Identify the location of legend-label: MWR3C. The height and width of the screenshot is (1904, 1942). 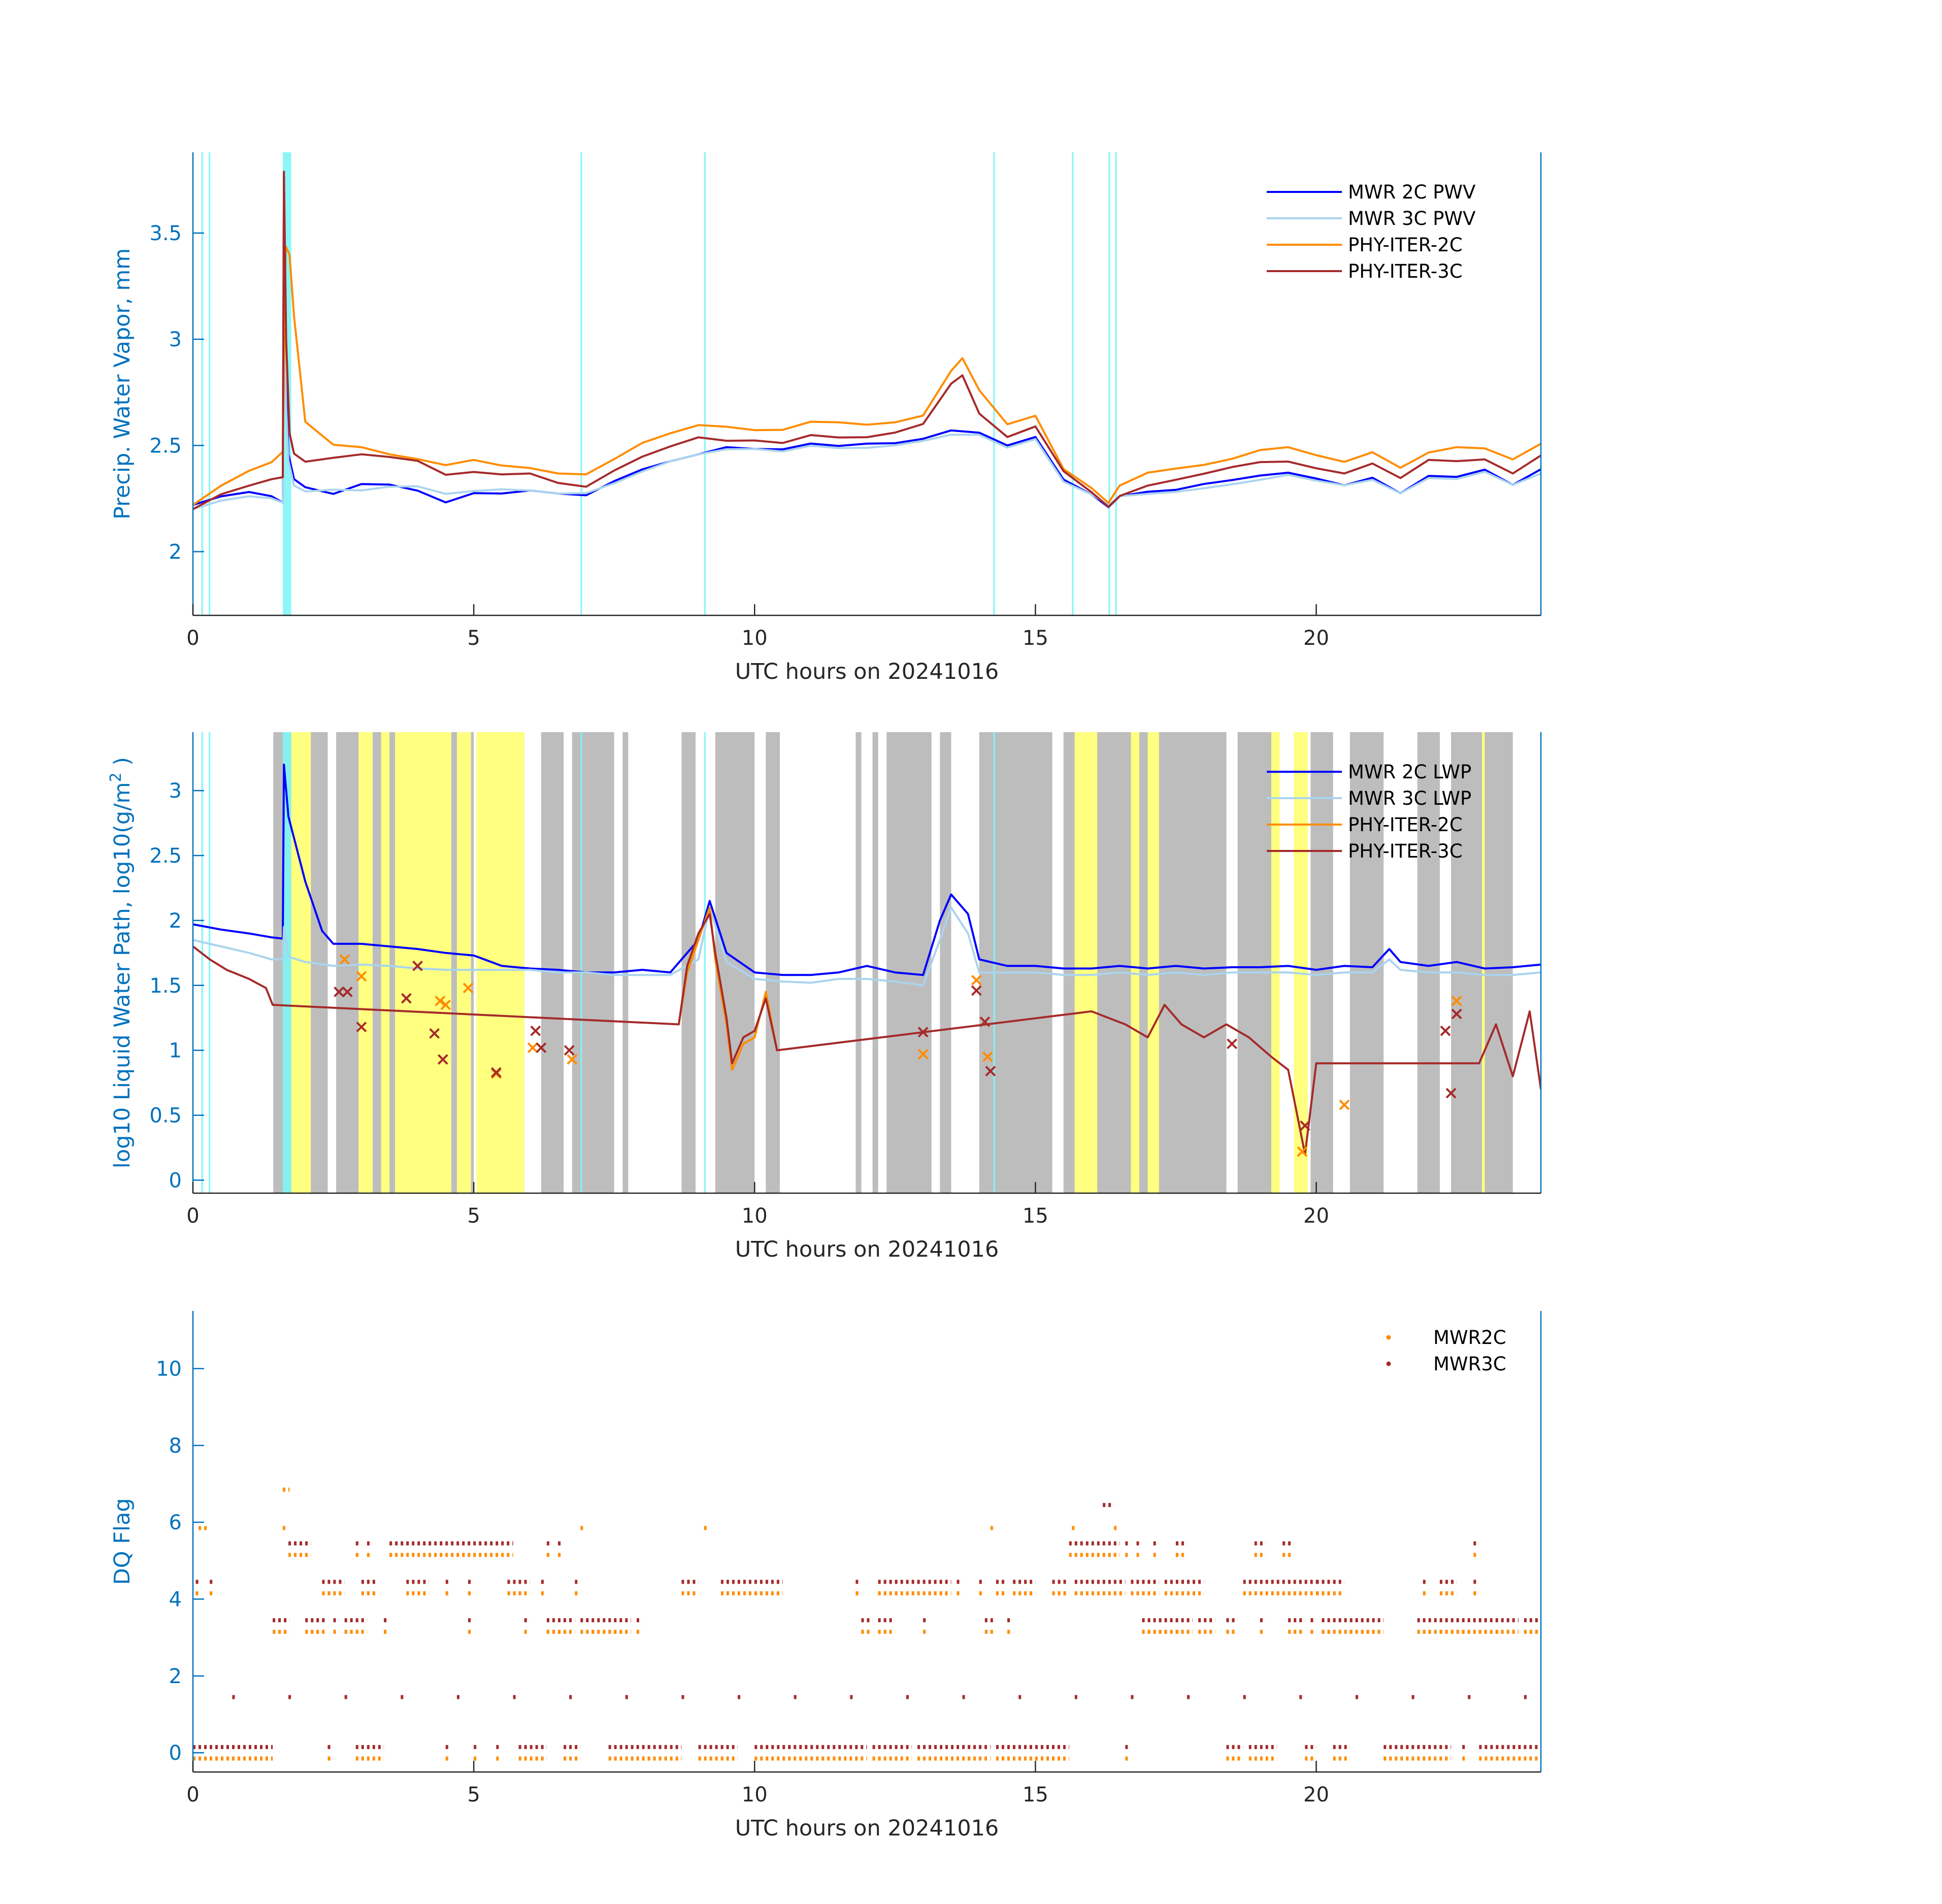
(1469, 1364).